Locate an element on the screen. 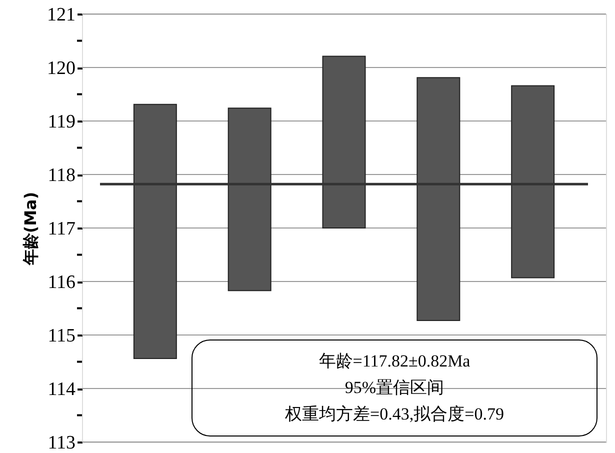 The height and width of the screenshot is (453, 615). y-tick-label: 118 is located at coordinates (62, 175).